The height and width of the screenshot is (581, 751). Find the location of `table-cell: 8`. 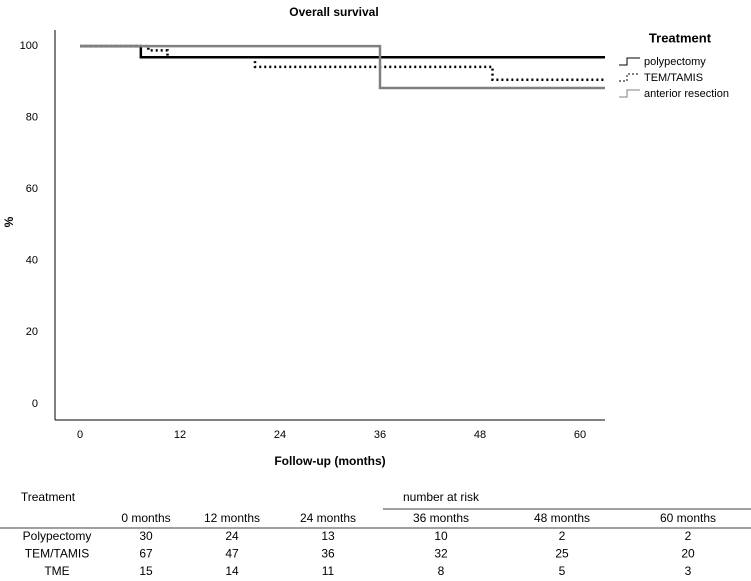

table-cell: 8 is located at coordinates (441, 571).